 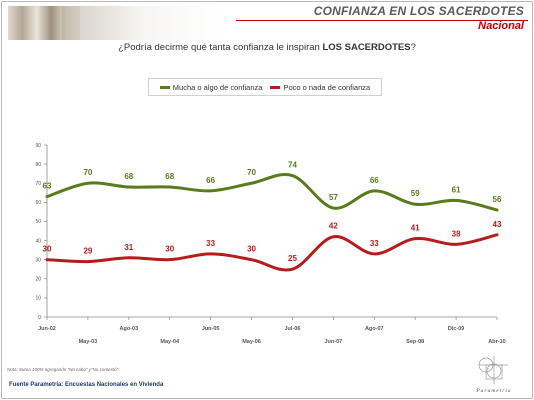 What do you see at coordinates (413, 47) in the screenshot?
I see `question-suffix: ?` at bounding box center [413, 47].